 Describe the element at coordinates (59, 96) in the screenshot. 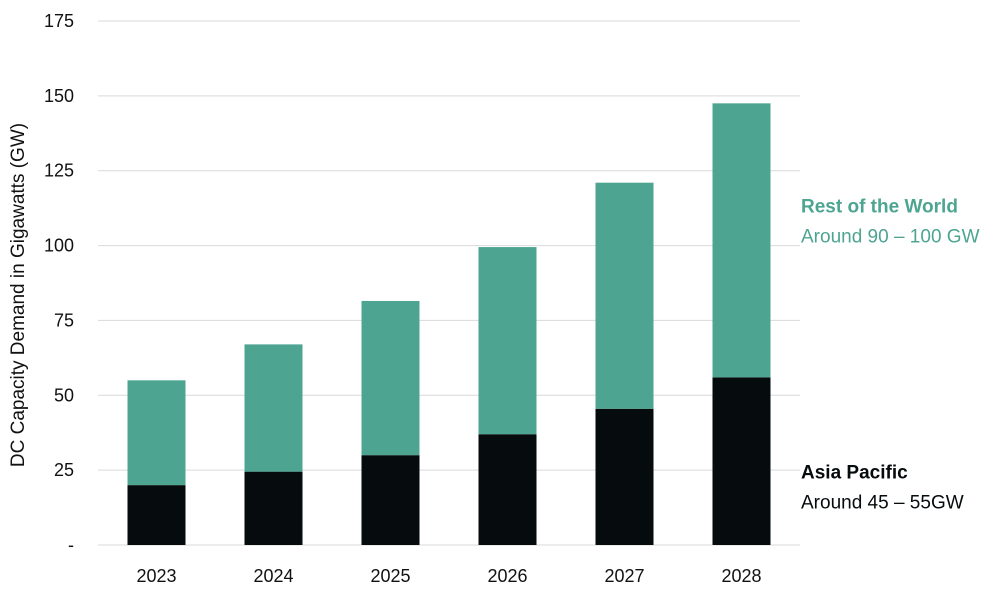

I see `y-tick-label: 150` at that location.